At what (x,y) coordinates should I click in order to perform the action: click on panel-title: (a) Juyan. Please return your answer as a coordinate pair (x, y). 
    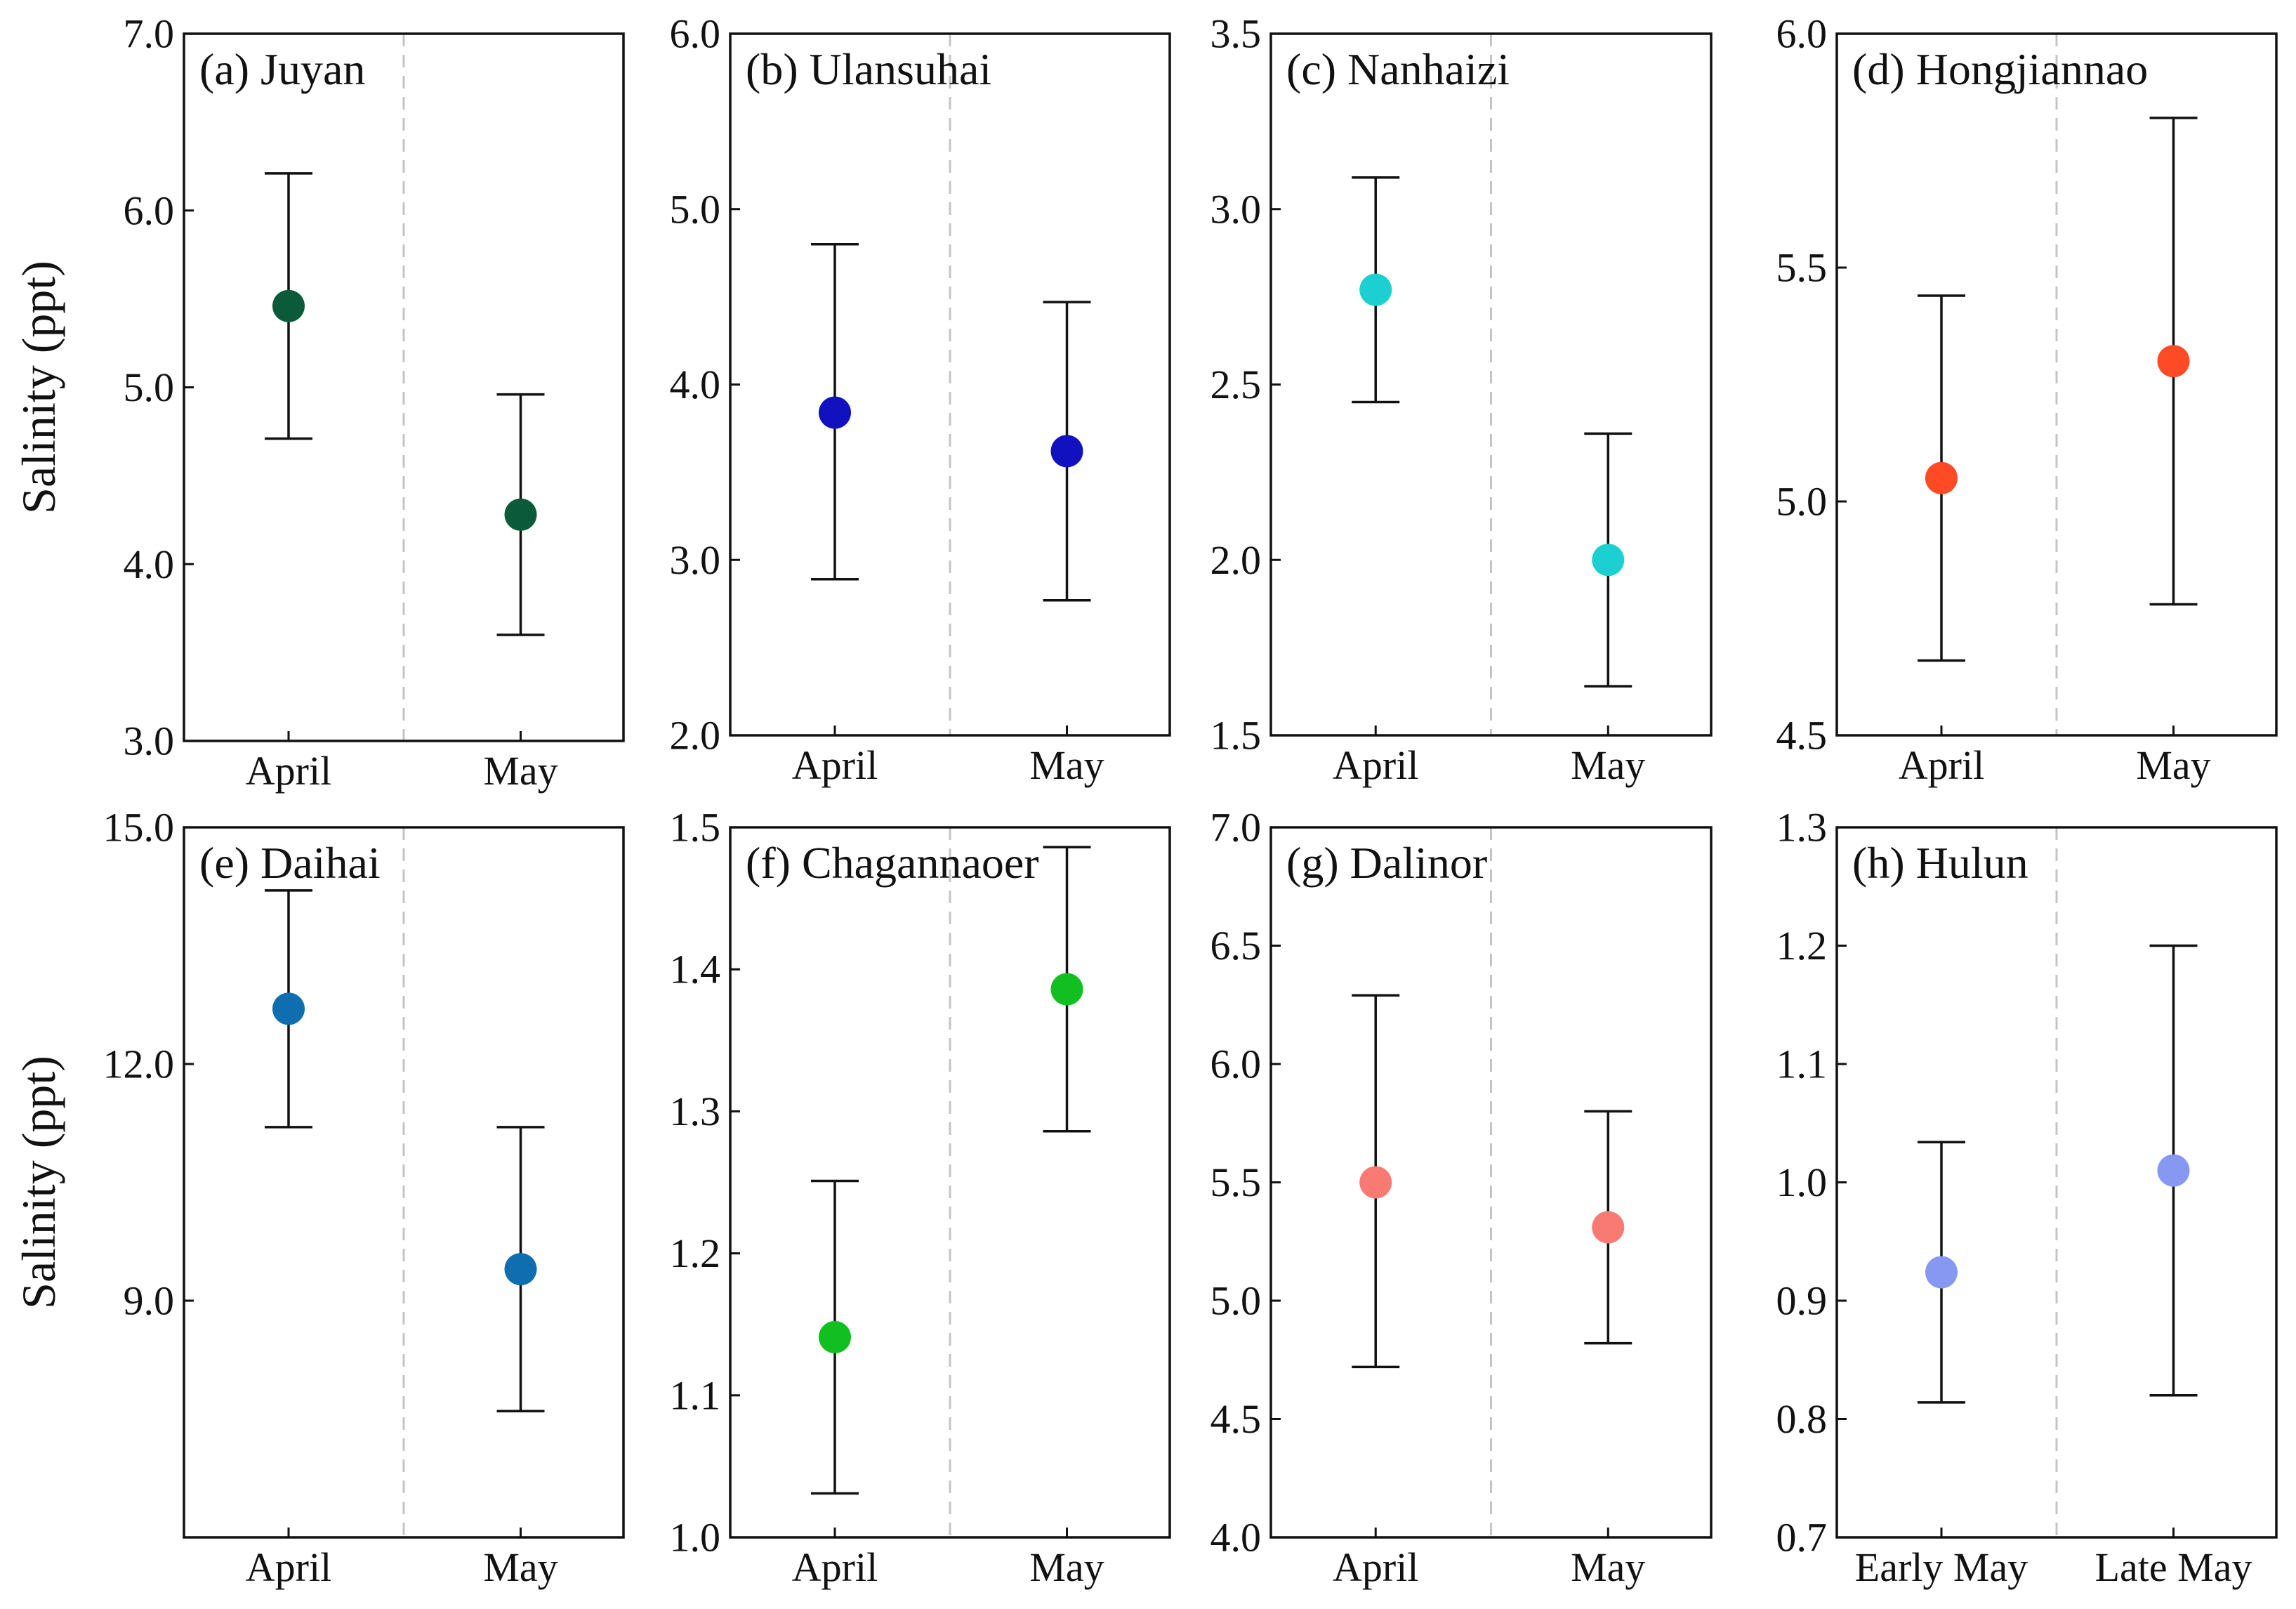
    Looking at the image, I should click on (282, 69).